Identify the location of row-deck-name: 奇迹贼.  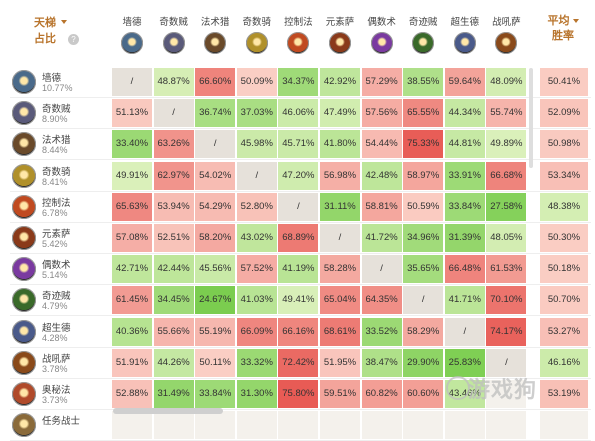
(56, 297).